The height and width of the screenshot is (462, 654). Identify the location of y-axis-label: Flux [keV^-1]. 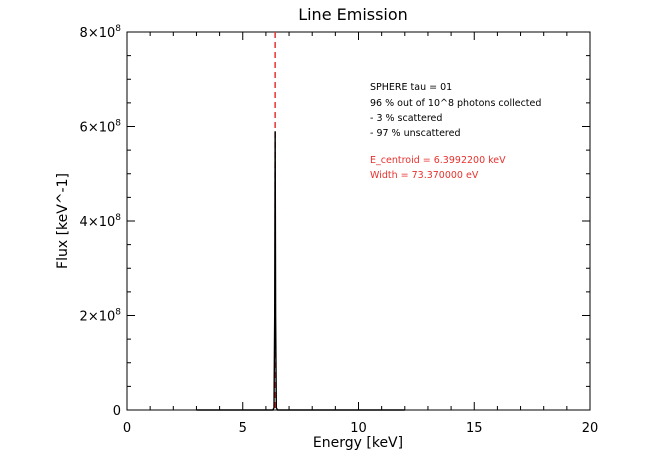
(63, 221).